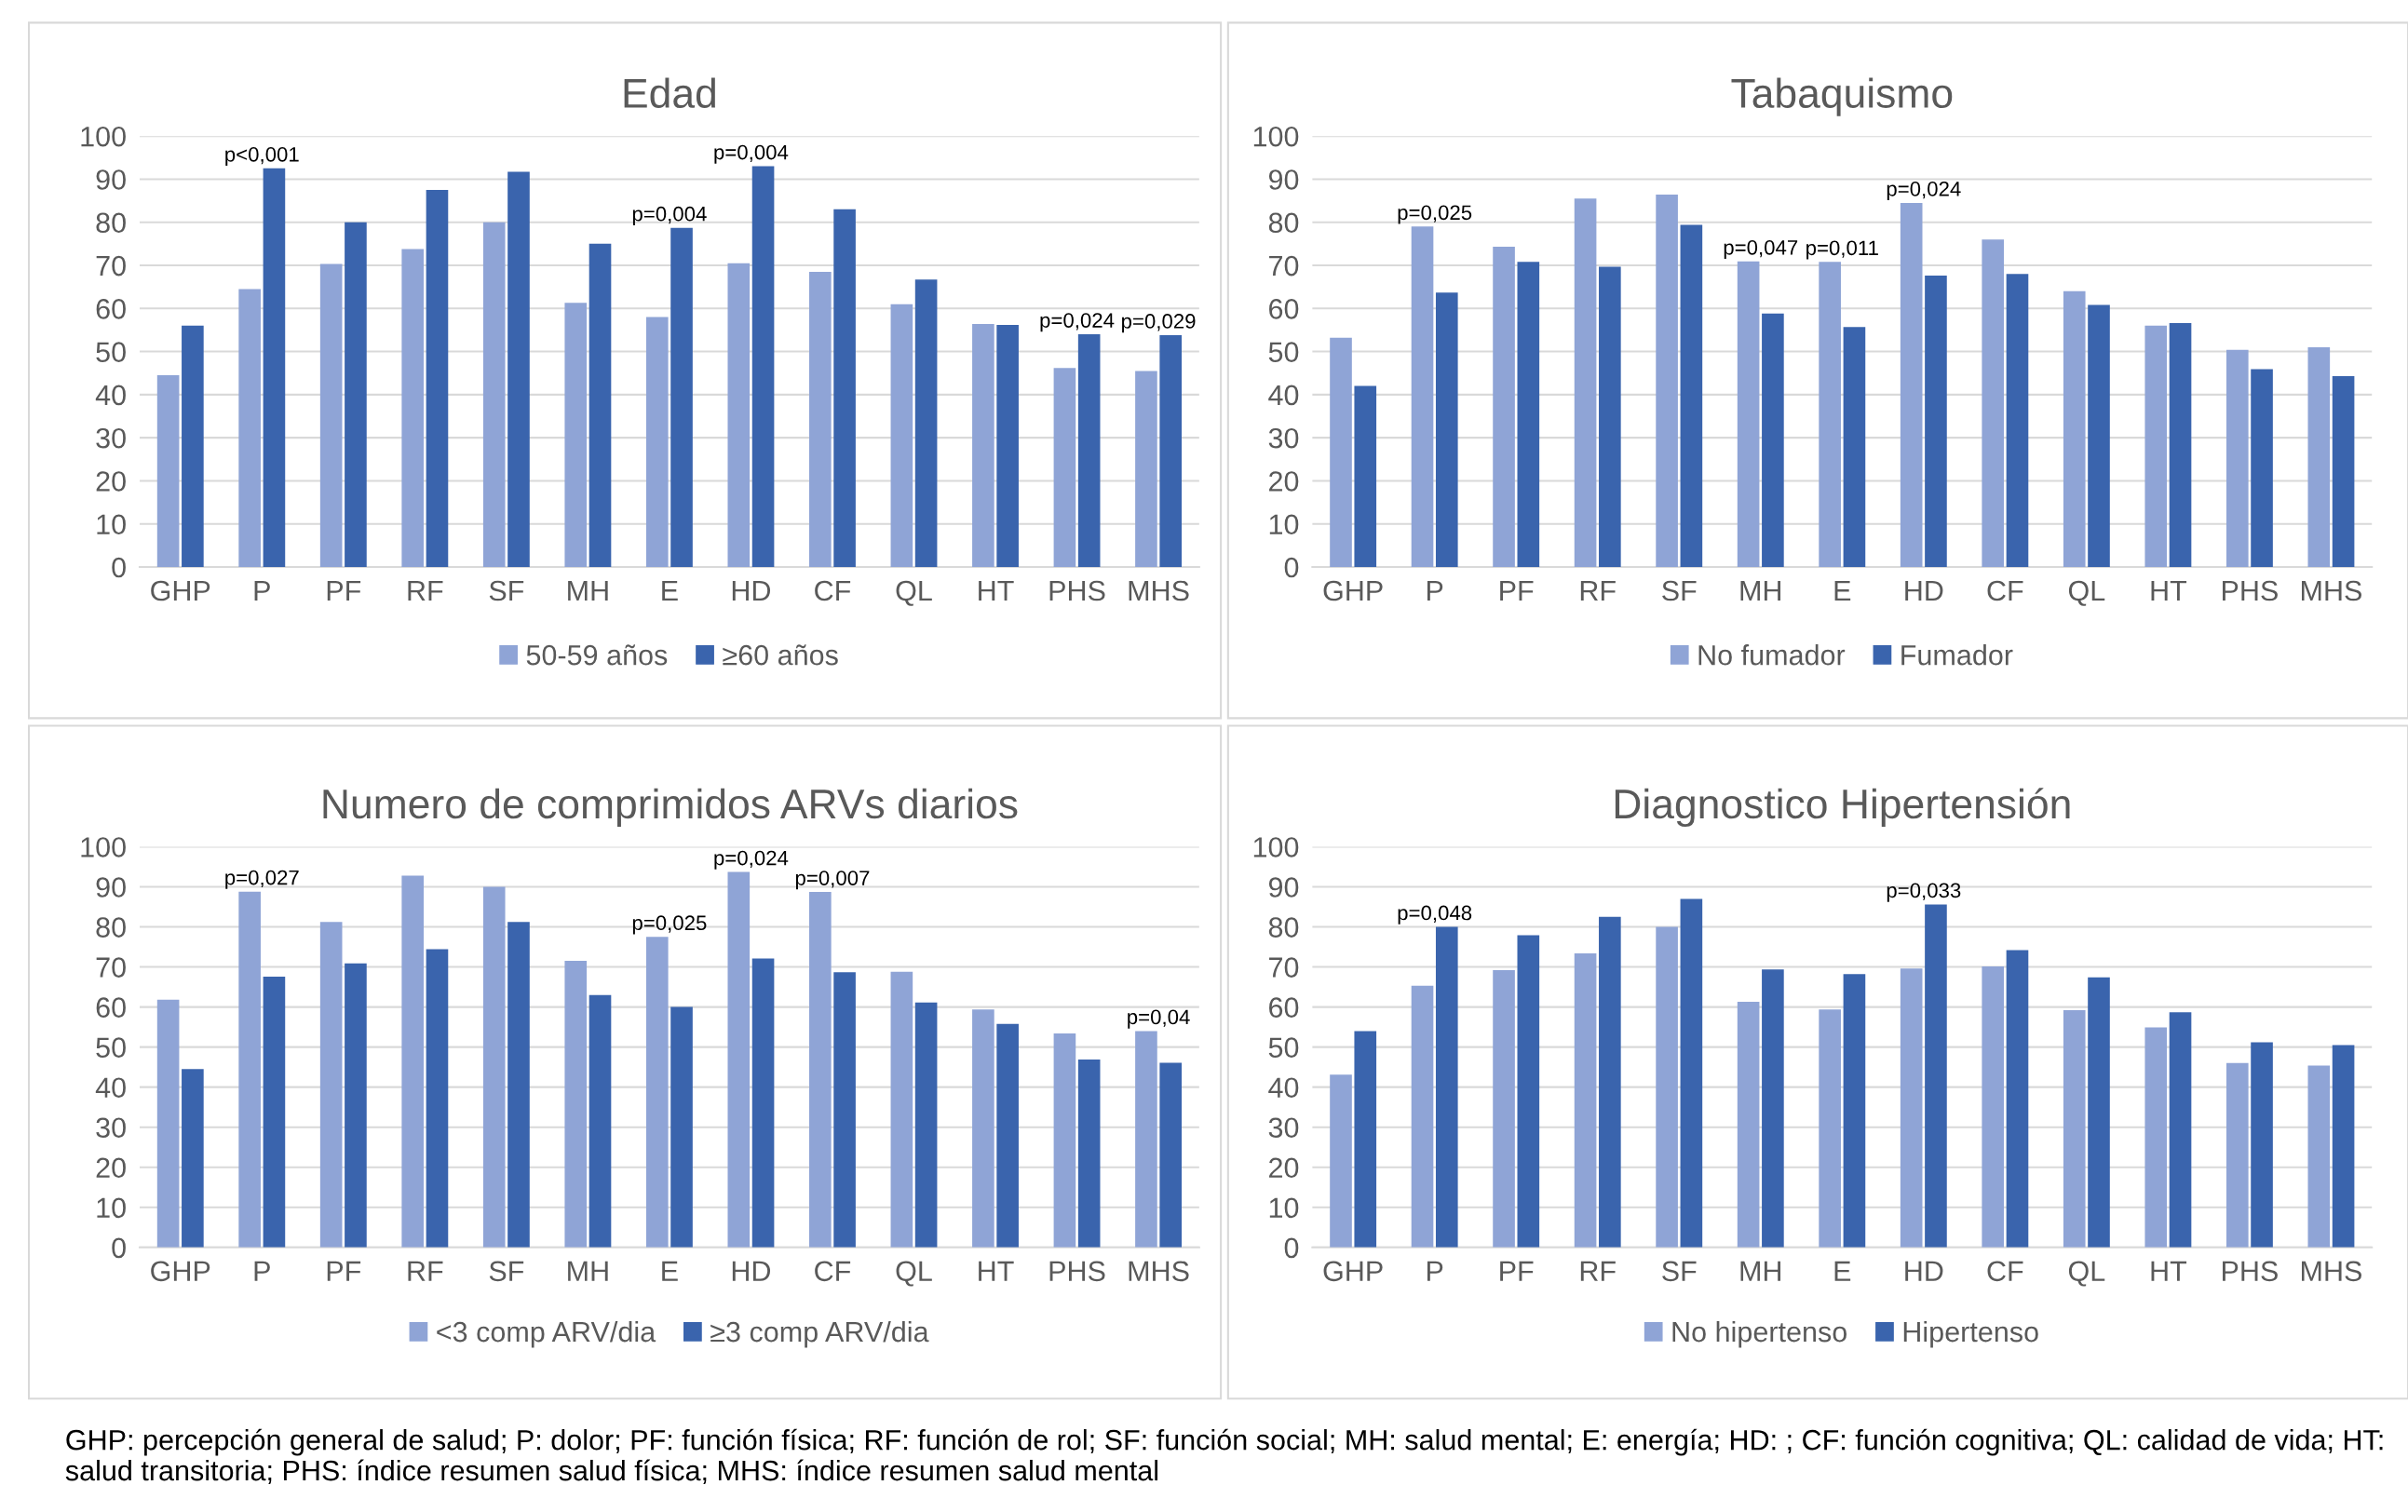 This screenshot has height=1512, width=2408. I want to click on annotation: p=0,004, so click(670, 216).